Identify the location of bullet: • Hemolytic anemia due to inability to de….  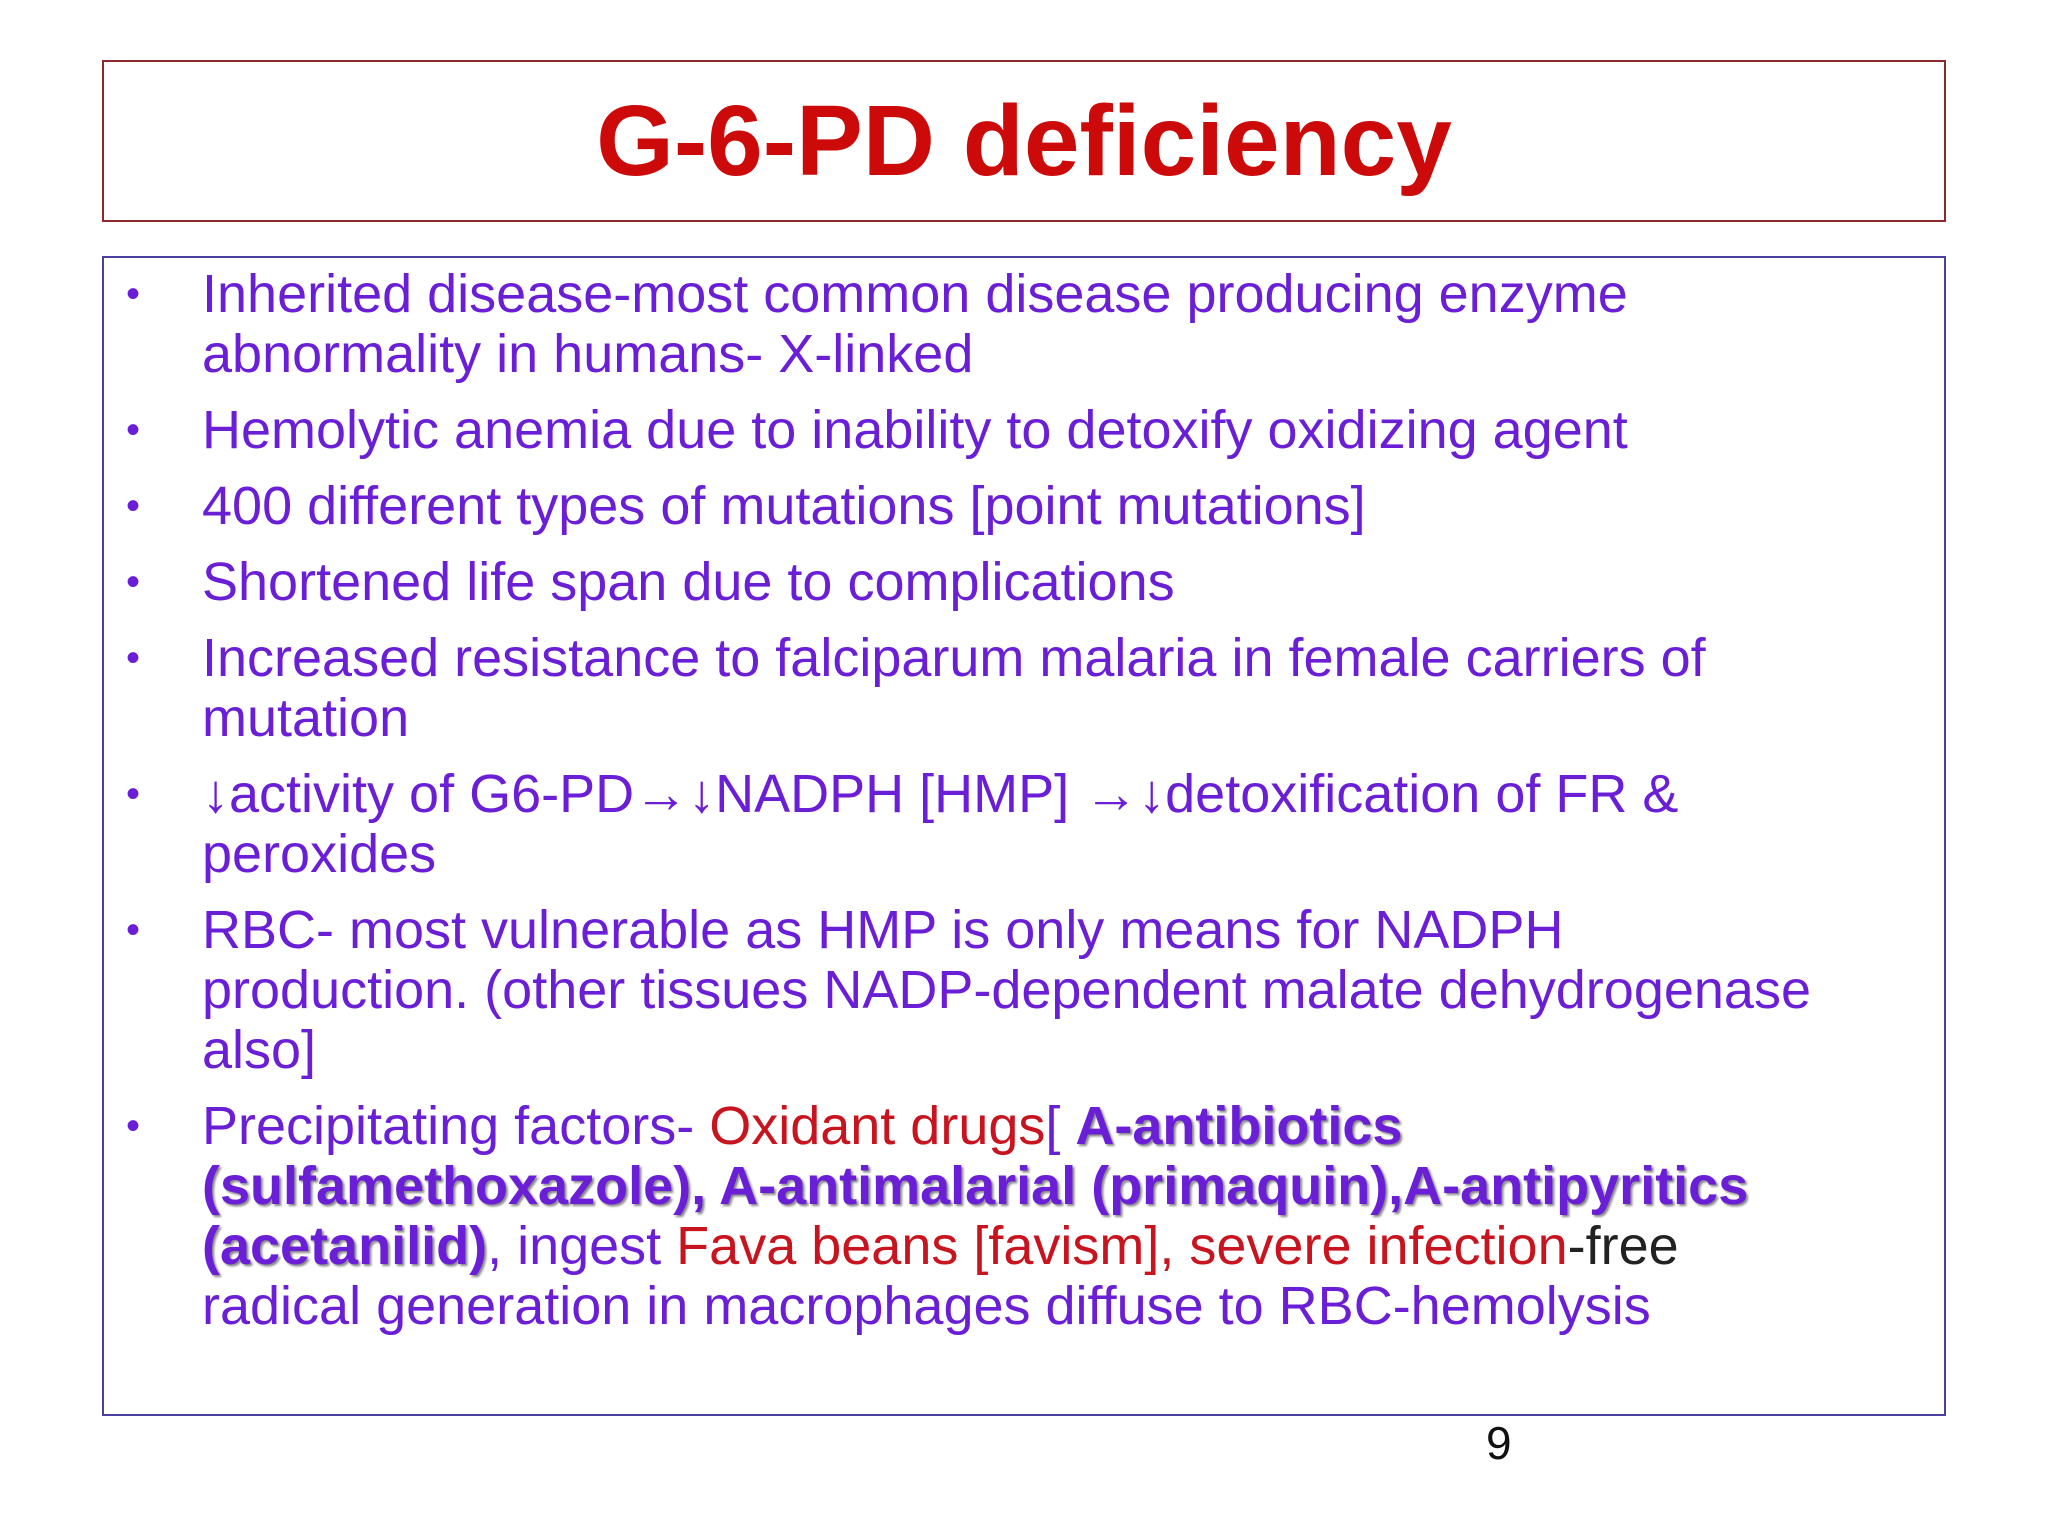
(1024, 430).